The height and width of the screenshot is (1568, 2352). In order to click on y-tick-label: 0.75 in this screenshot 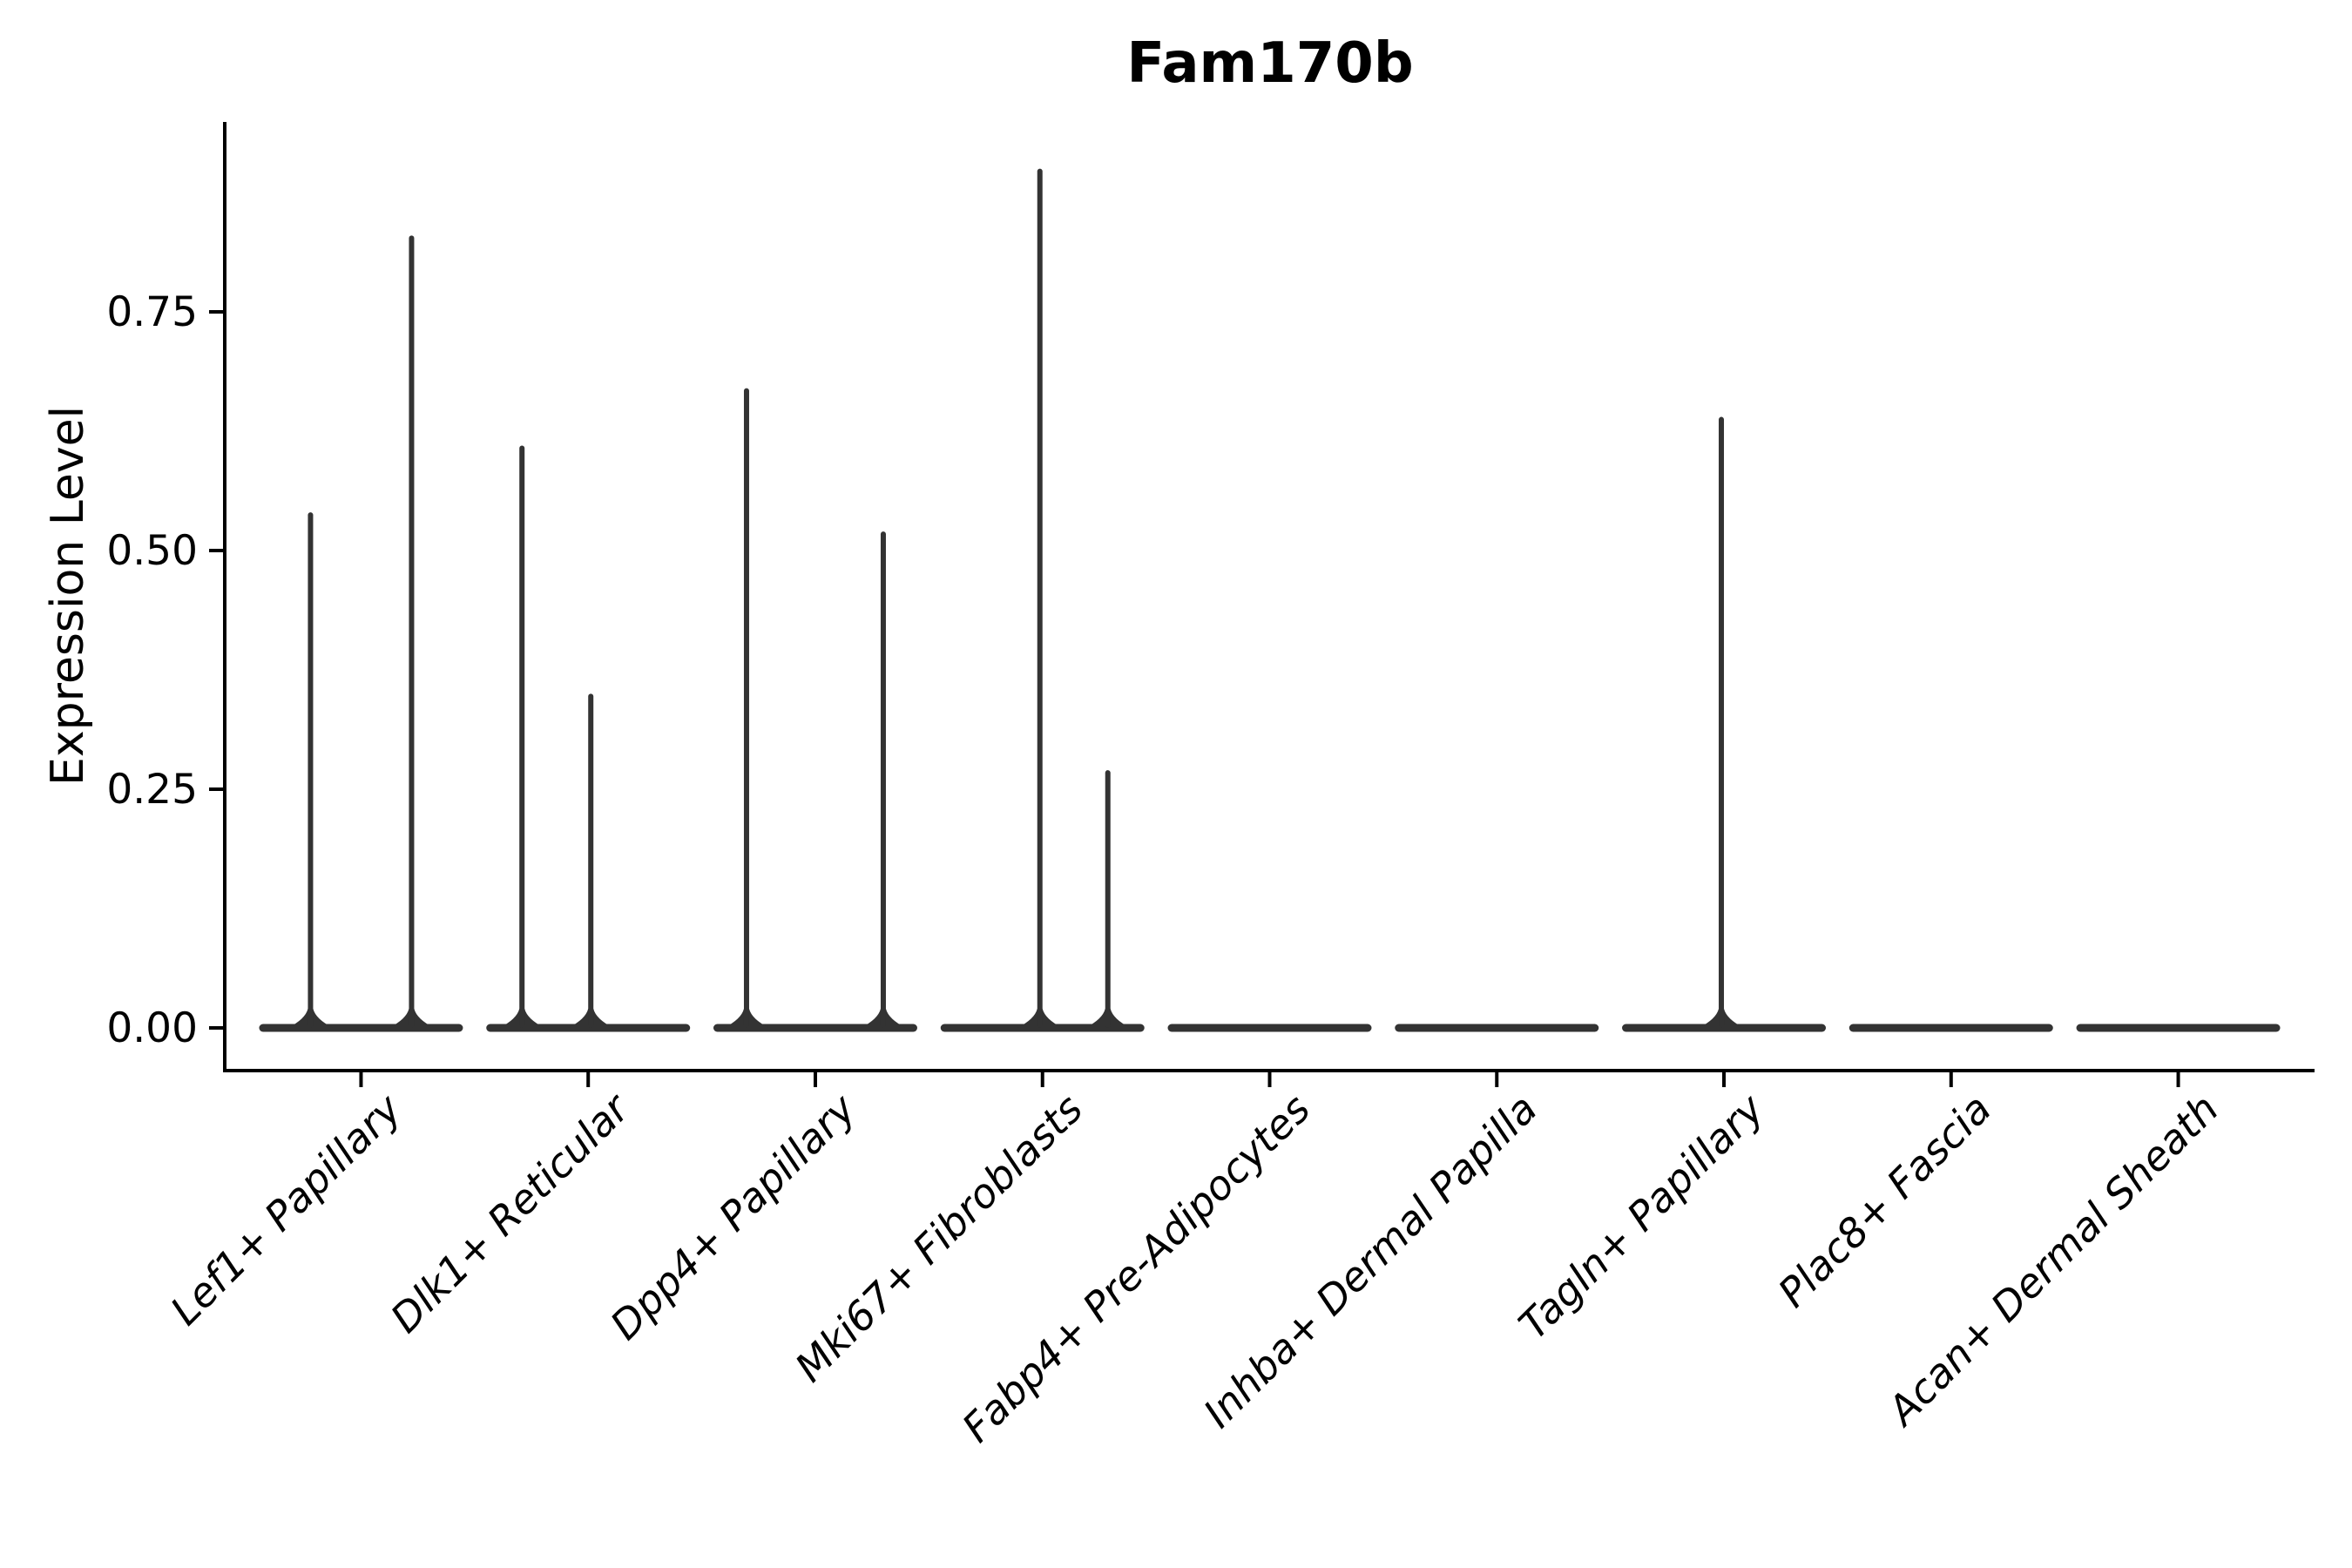, I will do `click(152, 311)`.